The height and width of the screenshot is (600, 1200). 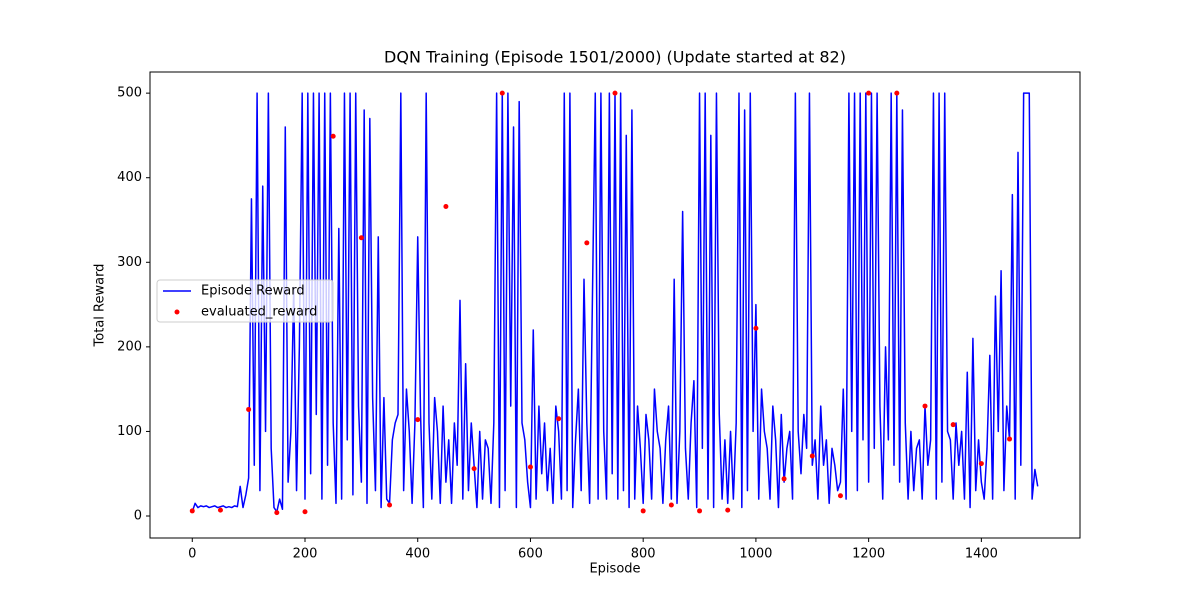 What do you see at coordinates (129, 346) in the screenshot?
I see `y-tick-label: 200` at bounding box center [129, 346].